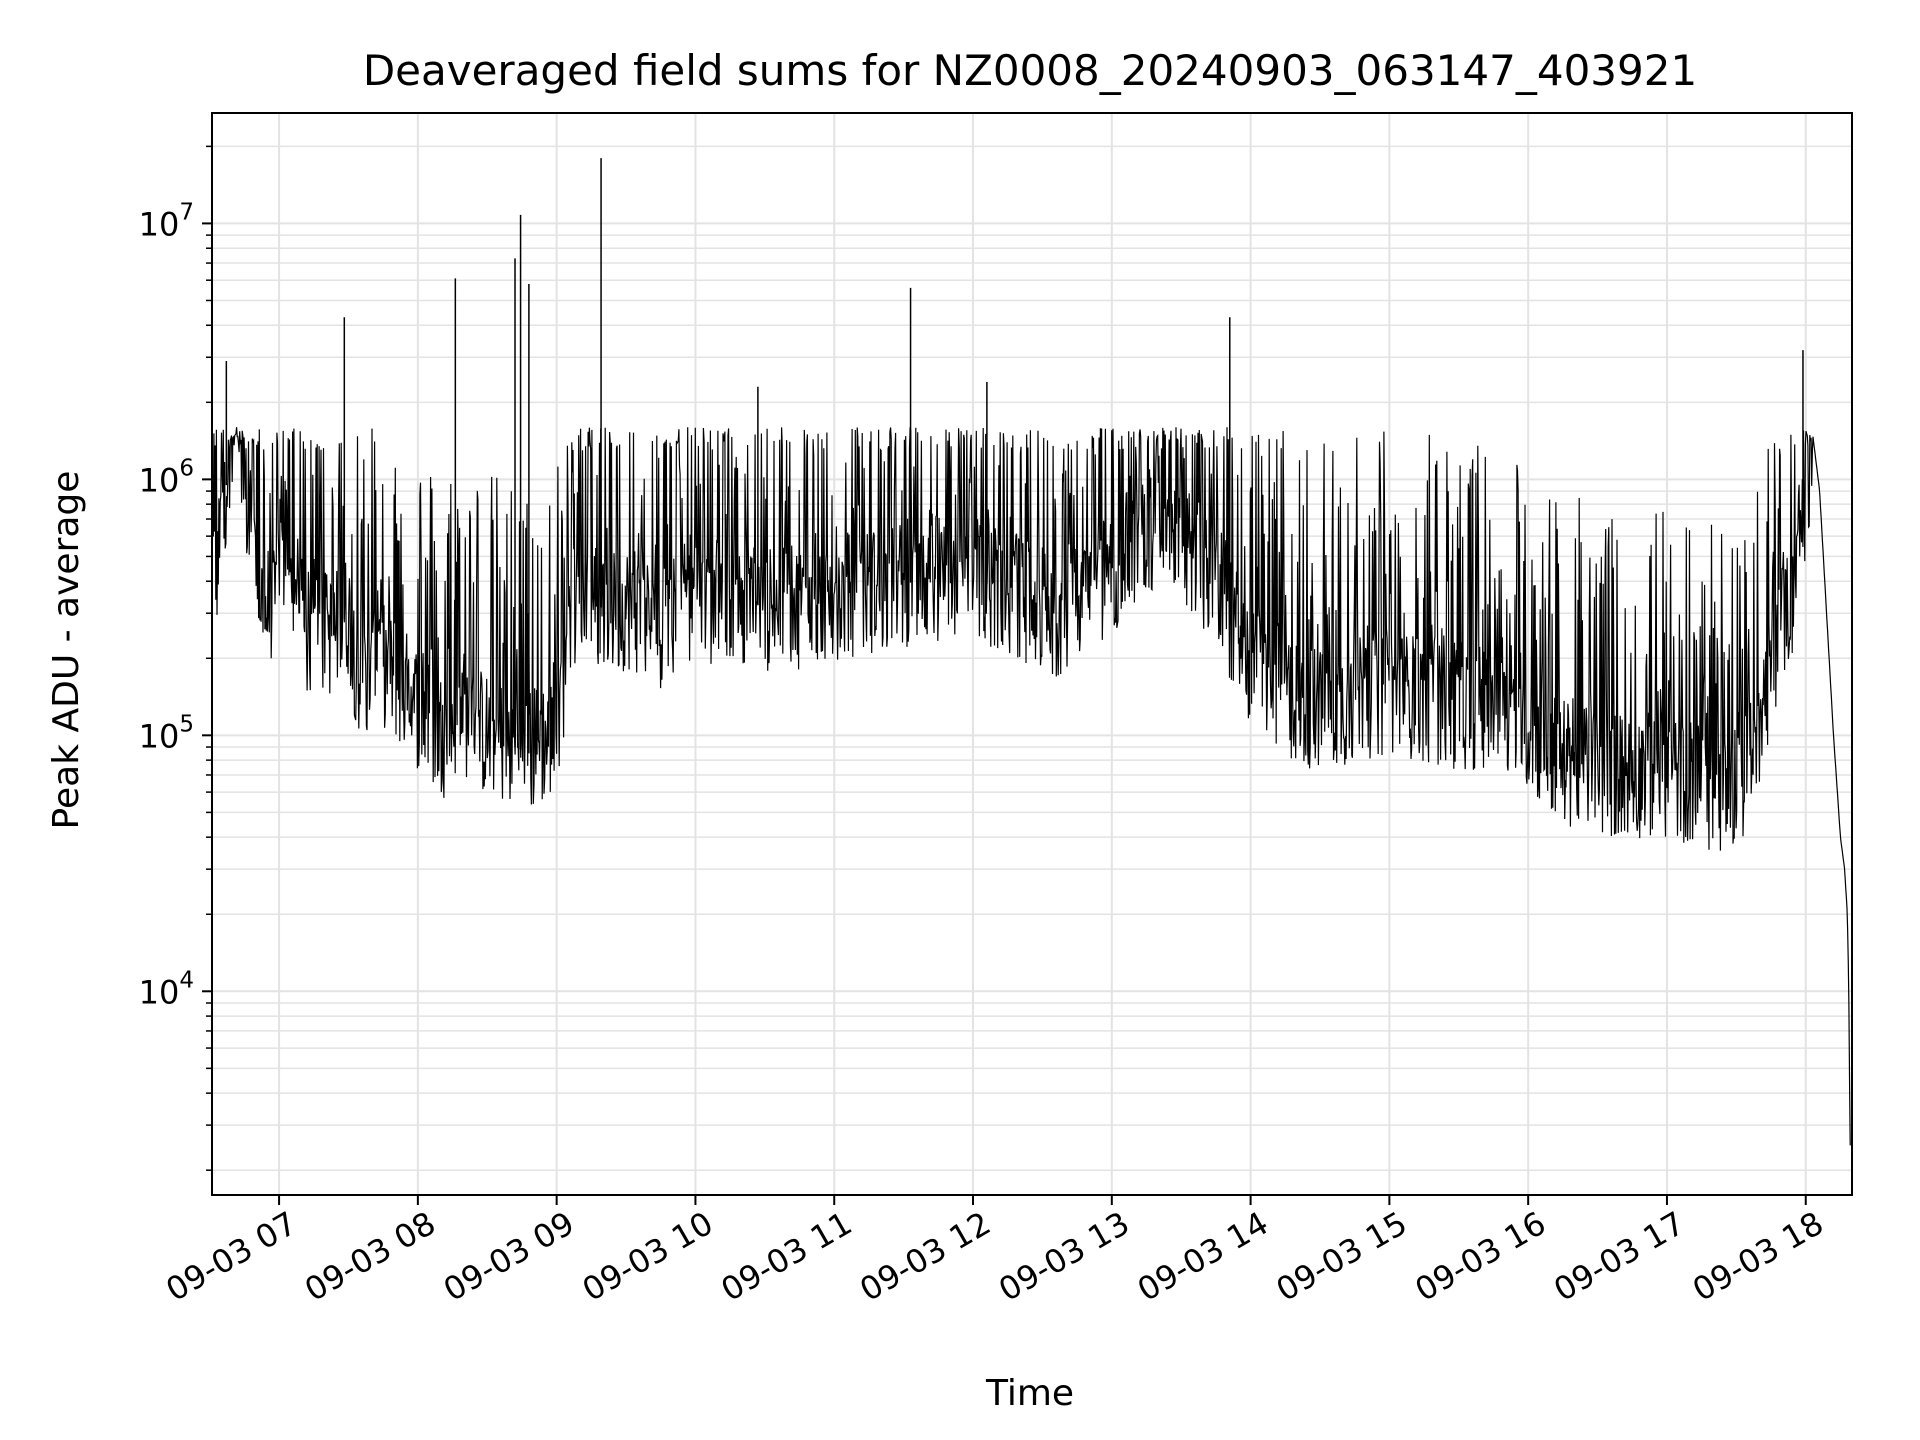 This screenshot has width=1920, height=1440. I want to click on x-tick-label: 09-03 17, so click(1619, 1256).